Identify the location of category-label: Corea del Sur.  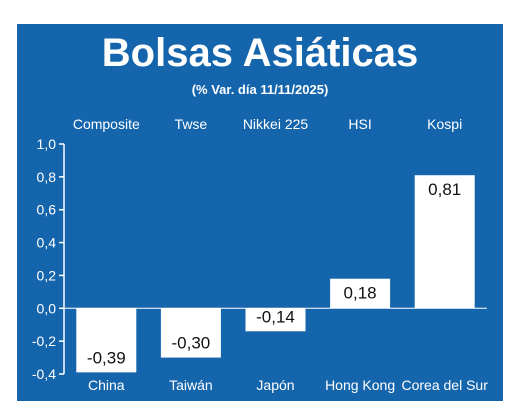
(445, 385).